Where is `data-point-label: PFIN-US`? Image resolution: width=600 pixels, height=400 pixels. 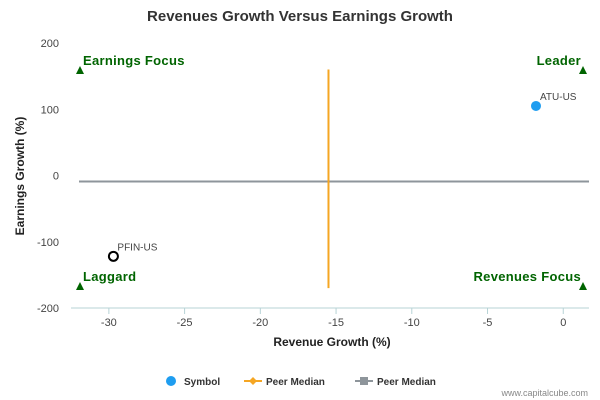 data-point-label: PFIN-US is located at coordinates (137, 247).